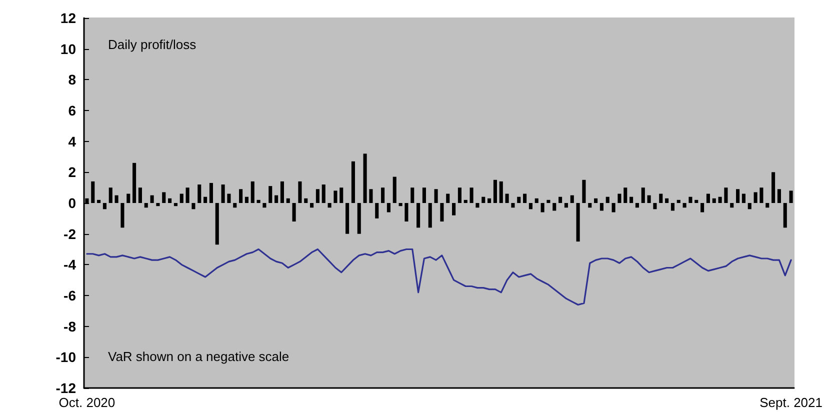 This screenshot has width=834, height=418. Describe the element at coordinates (439, 277) in the screenshot. I see `line-series` at that location.